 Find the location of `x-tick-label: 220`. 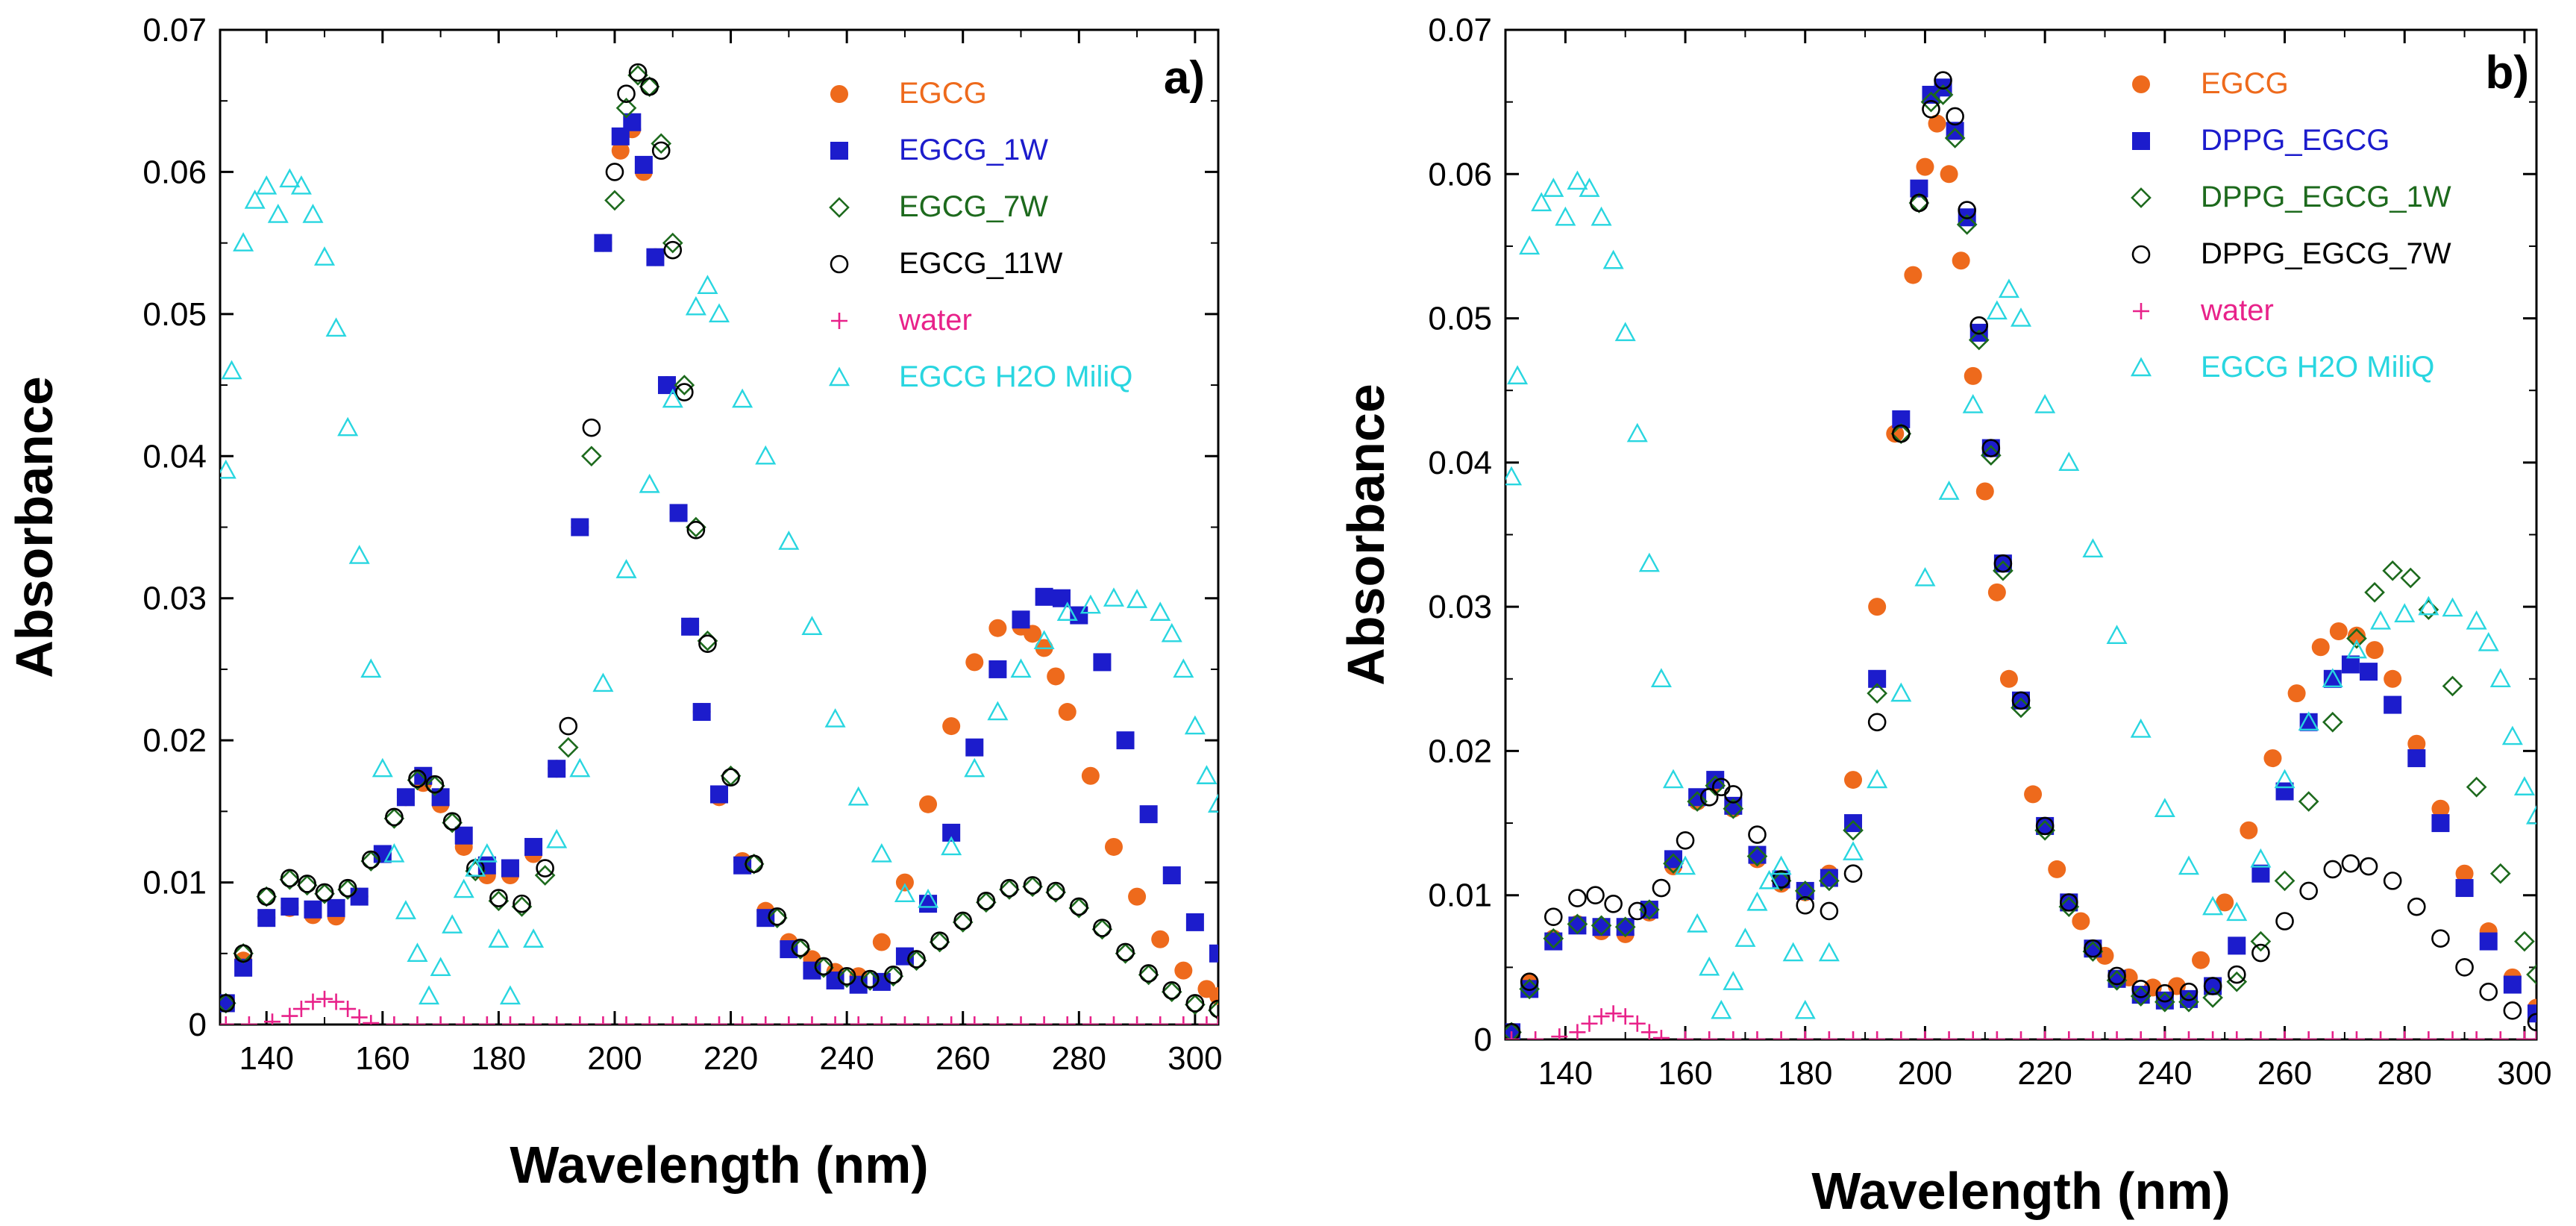

x-tick-label: 220 is located at coordinates (2044, 1073).